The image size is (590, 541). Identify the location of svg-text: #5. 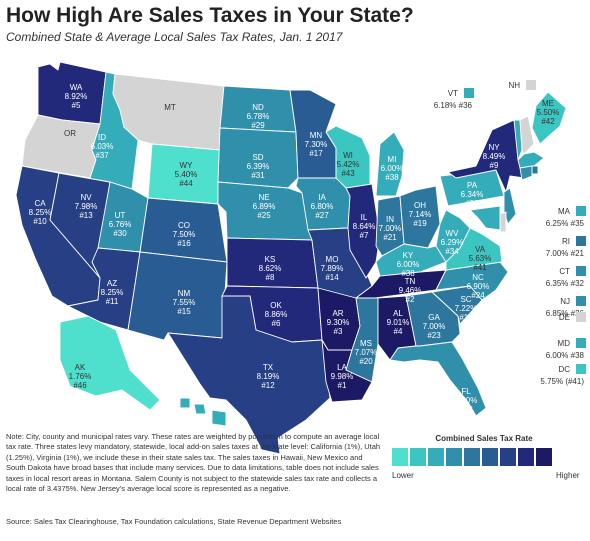
(76, 105).